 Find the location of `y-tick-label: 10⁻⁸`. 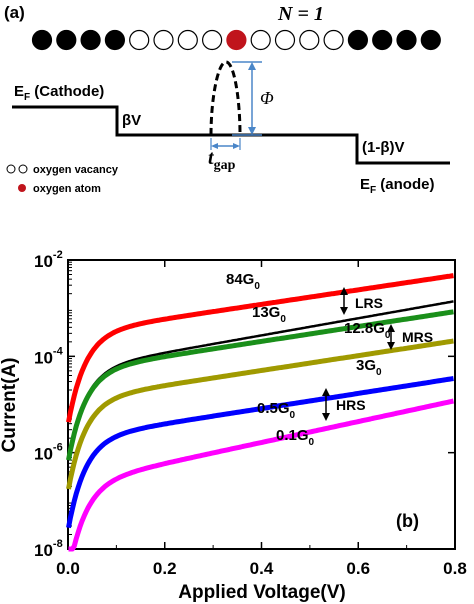

y-tick-label: 10⁻⁸ is located at coordinates (48, 549).